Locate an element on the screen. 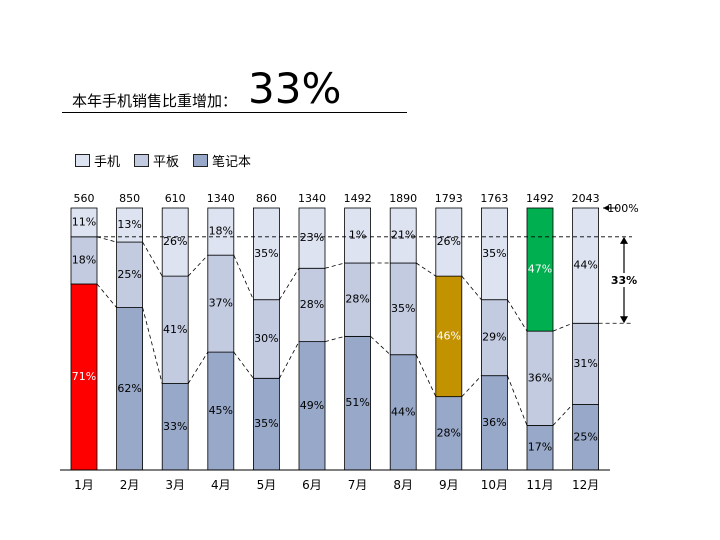 This screenshot has height=540, width=720. month-label: 5月 is located at coordinates (267, 485).